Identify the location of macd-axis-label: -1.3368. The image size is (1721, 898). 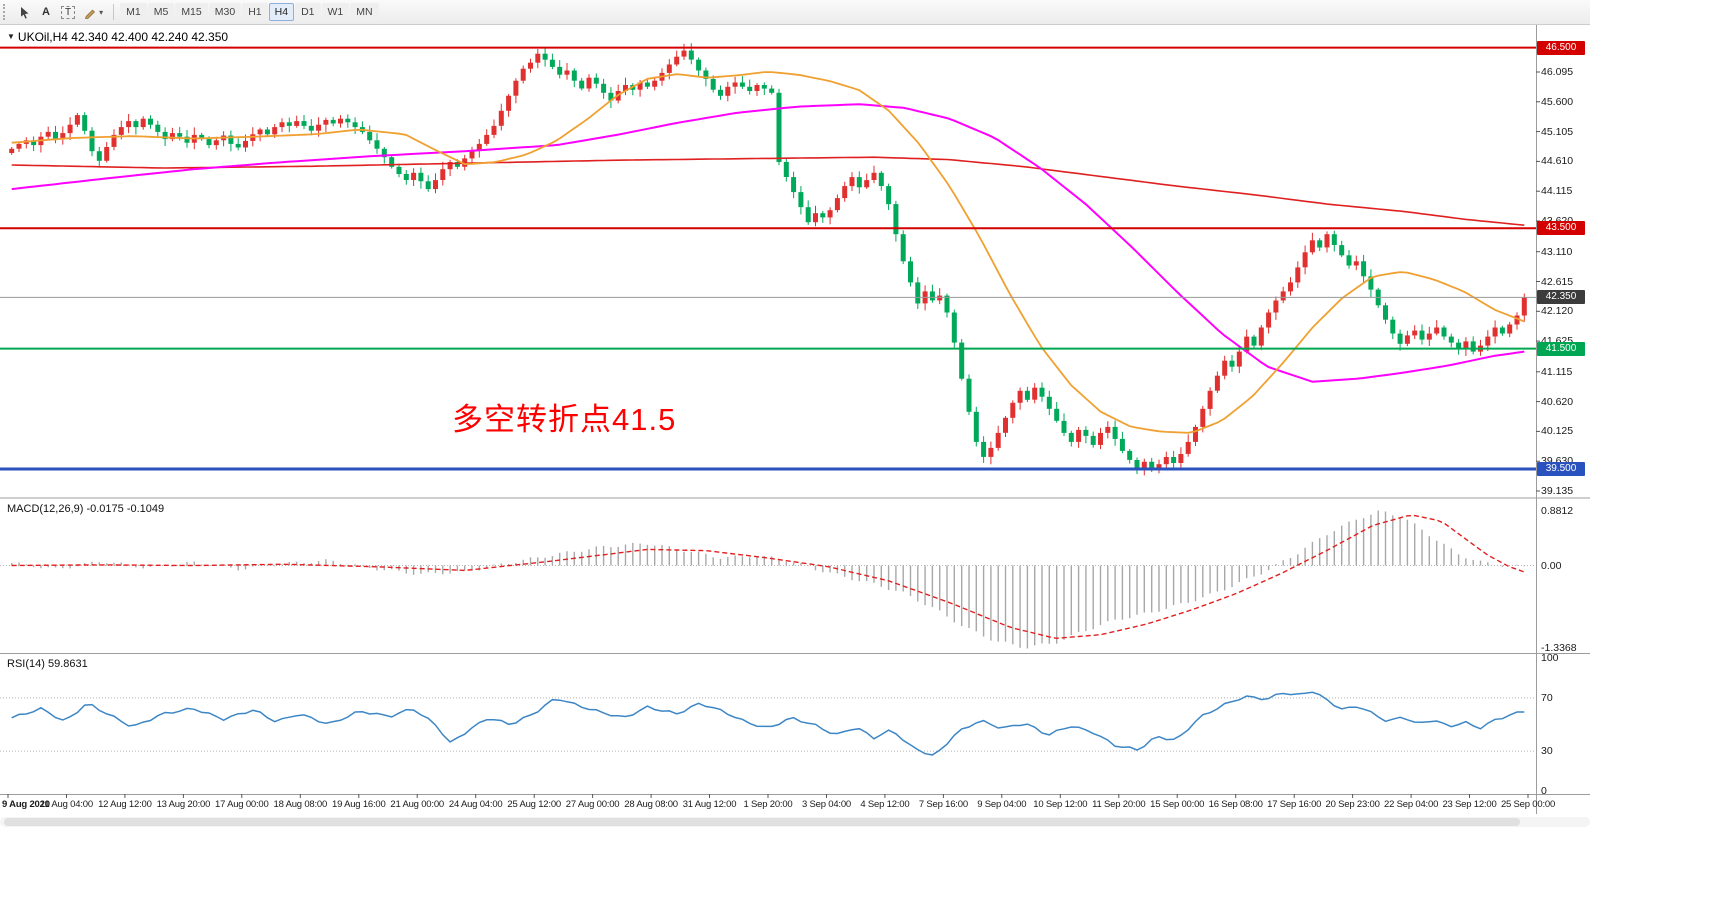
(1559, 648).